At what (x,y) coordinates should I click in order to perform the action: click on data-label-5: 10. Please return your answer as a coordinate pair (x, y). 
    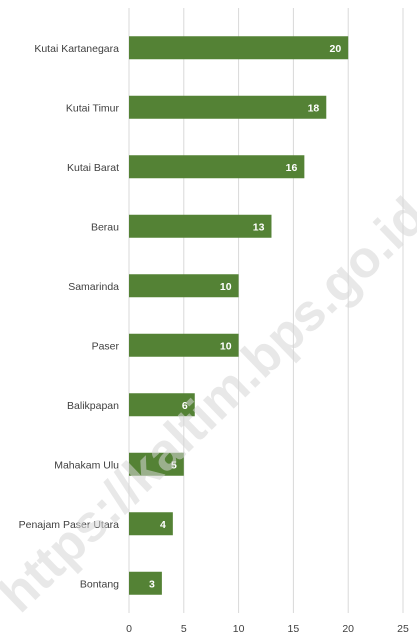
    Looking at the image, I should click on (226, 346).